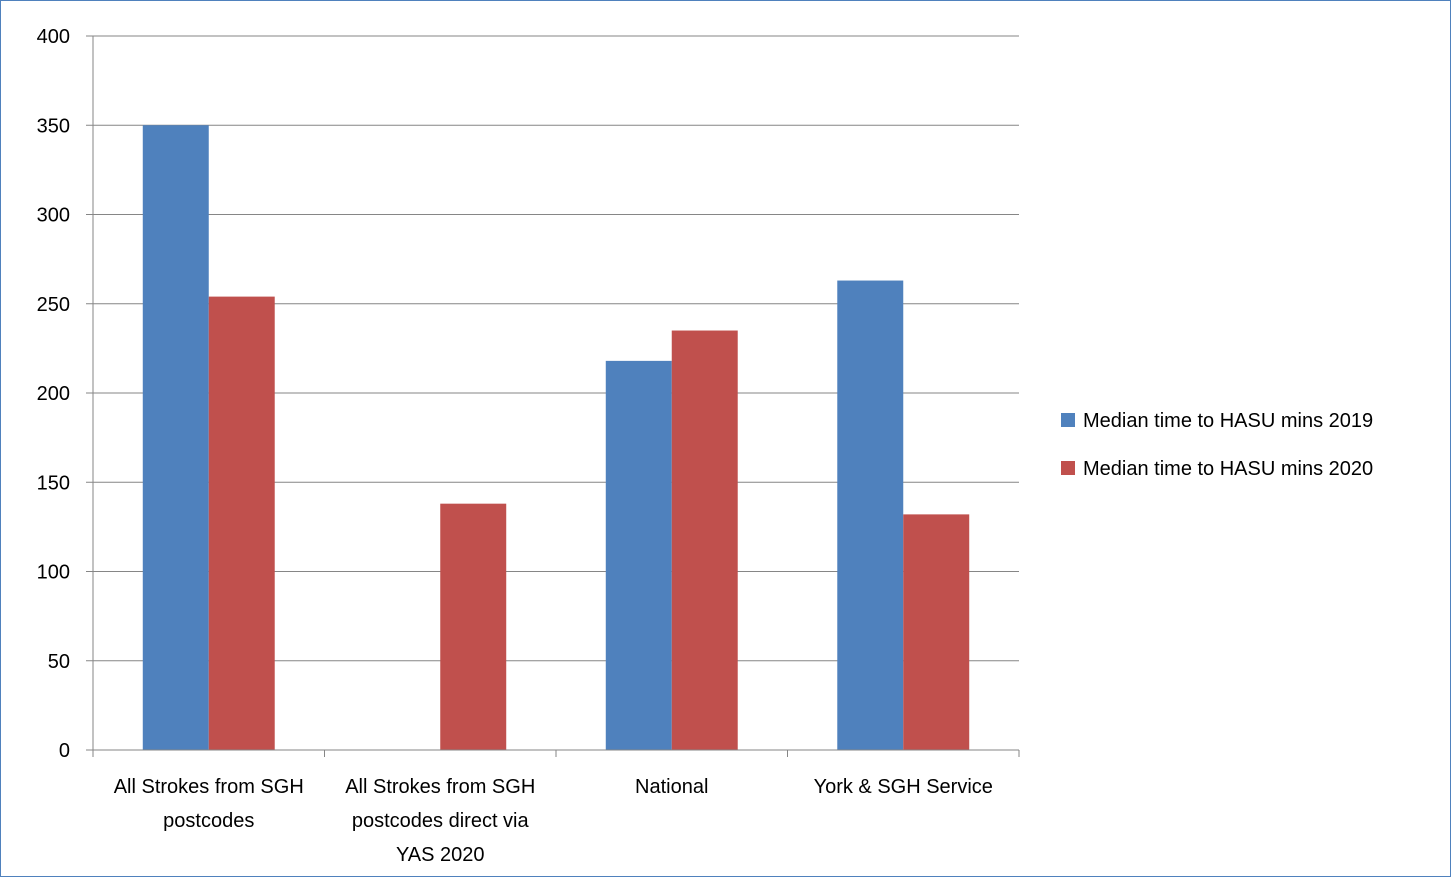 This screenshot has height=877, width=1451. What do you see at coordinates (59, 662) in the screenshot?
I see `y-tick-label: 50` at bounding box center [59, 662].